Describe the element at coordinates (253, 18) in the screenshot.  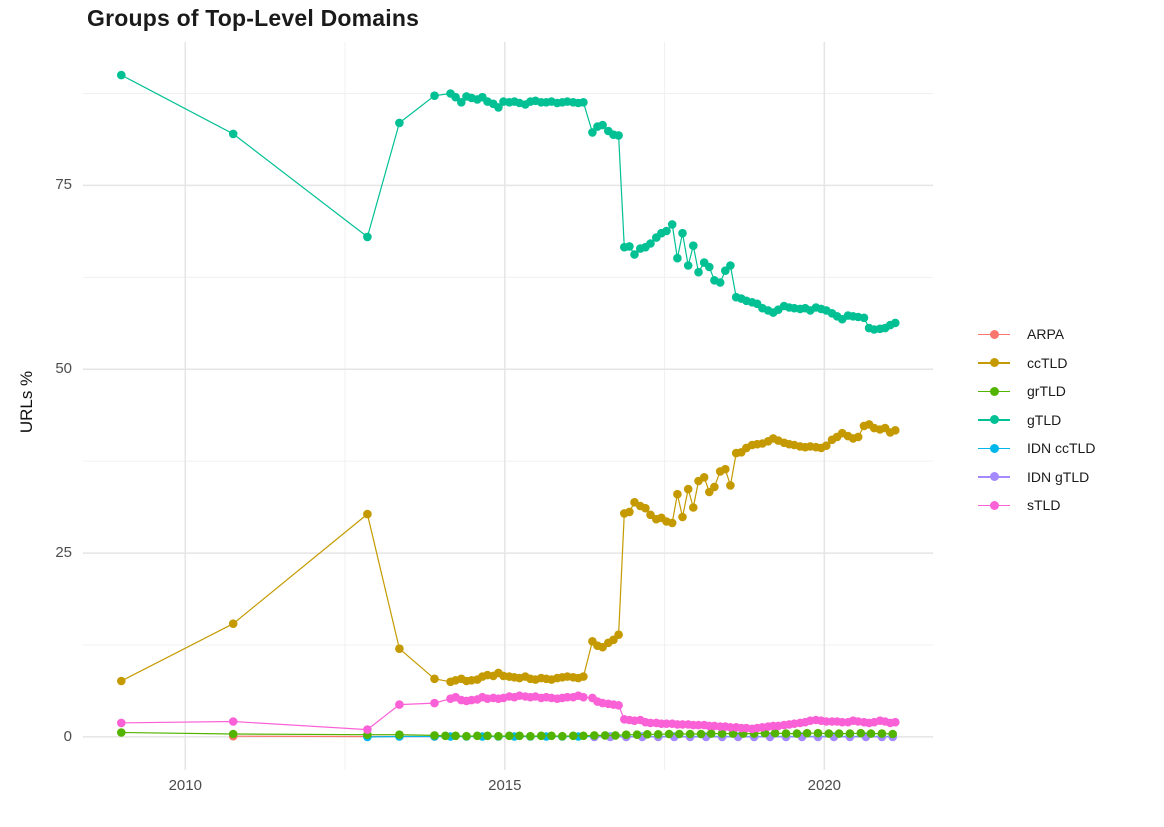
I see `plot-title: Groups of Top-Level Domains` at that location.